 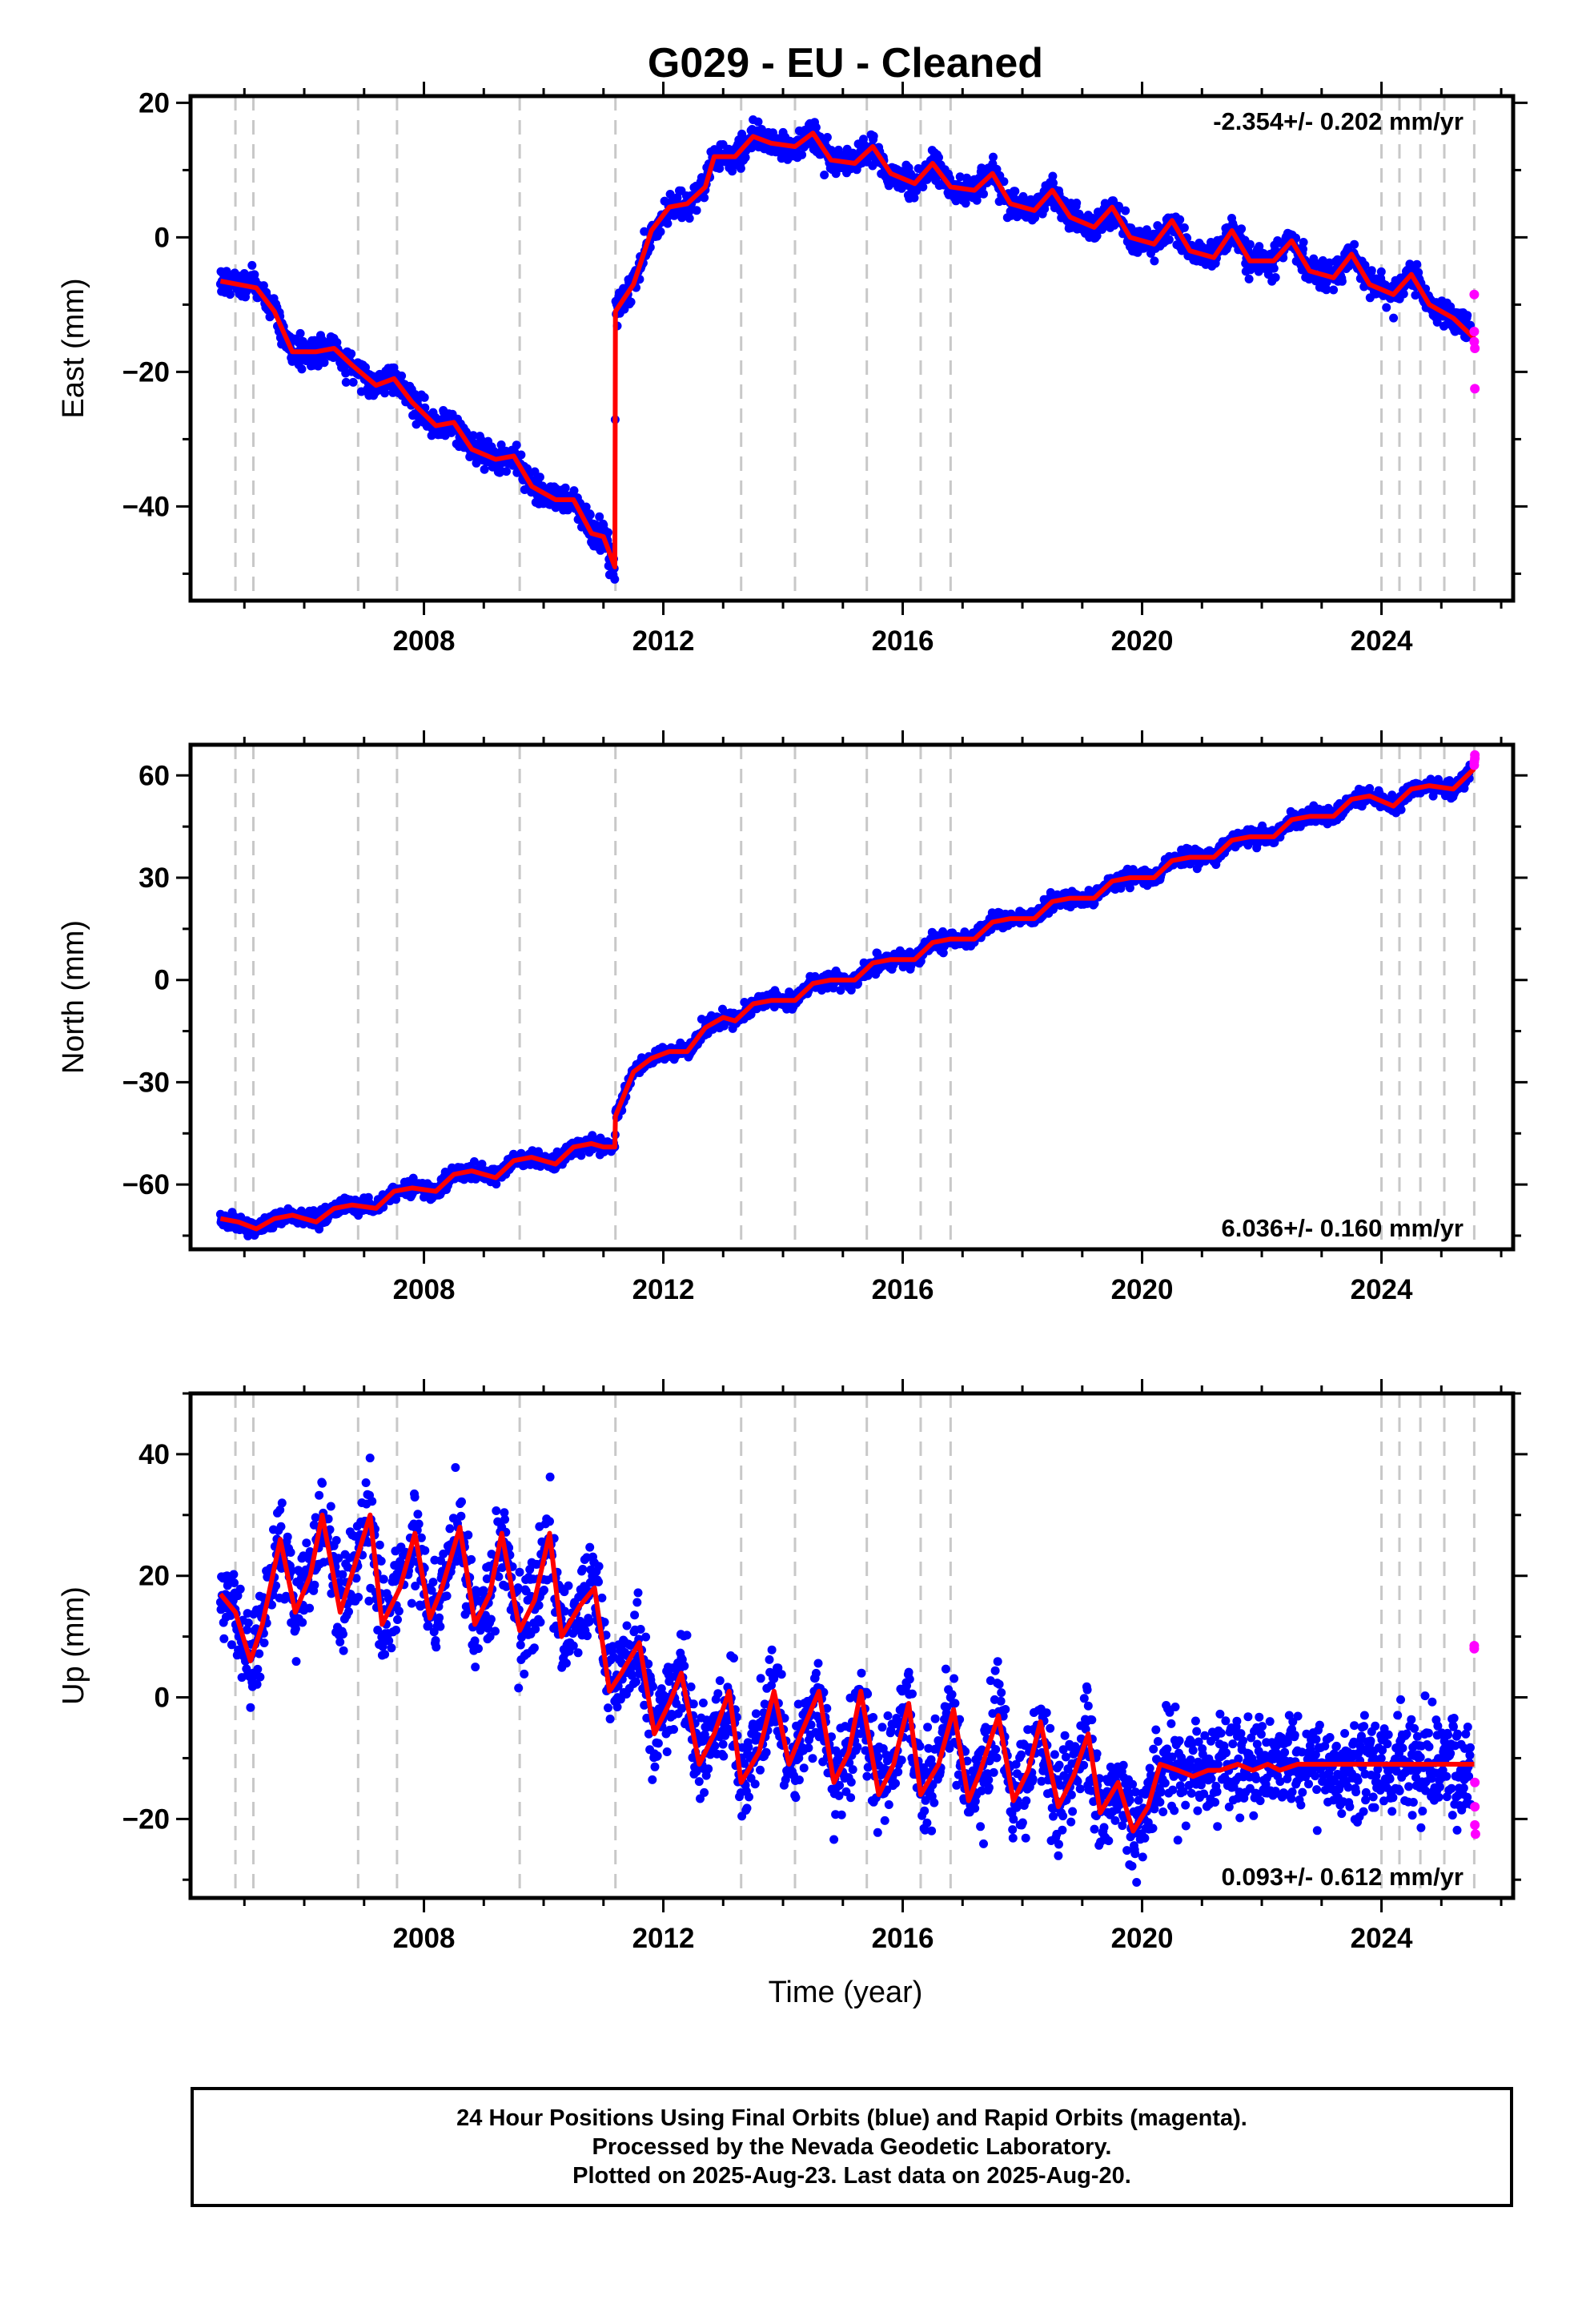 What do you see at coordinates (1142, 641) in the screenshot?
I see `east-x-tick-label: 2020` at bounding box center [1142, 641].